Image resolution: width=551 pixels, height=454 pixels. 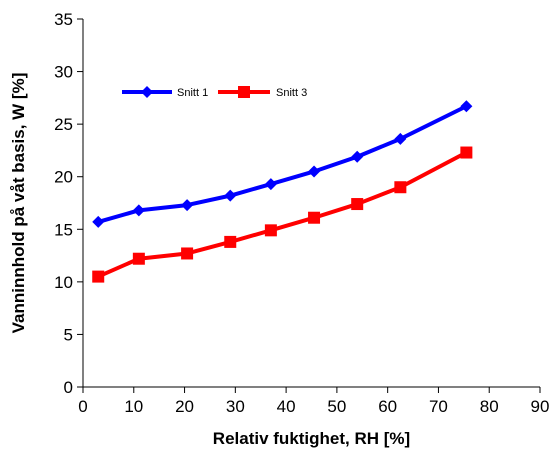 What do you see at coordinates (311, 438) in the screenshot?
I see `x-axis-label: Relativ fuktighet, RH [%]` at bounding box center [311, 438].